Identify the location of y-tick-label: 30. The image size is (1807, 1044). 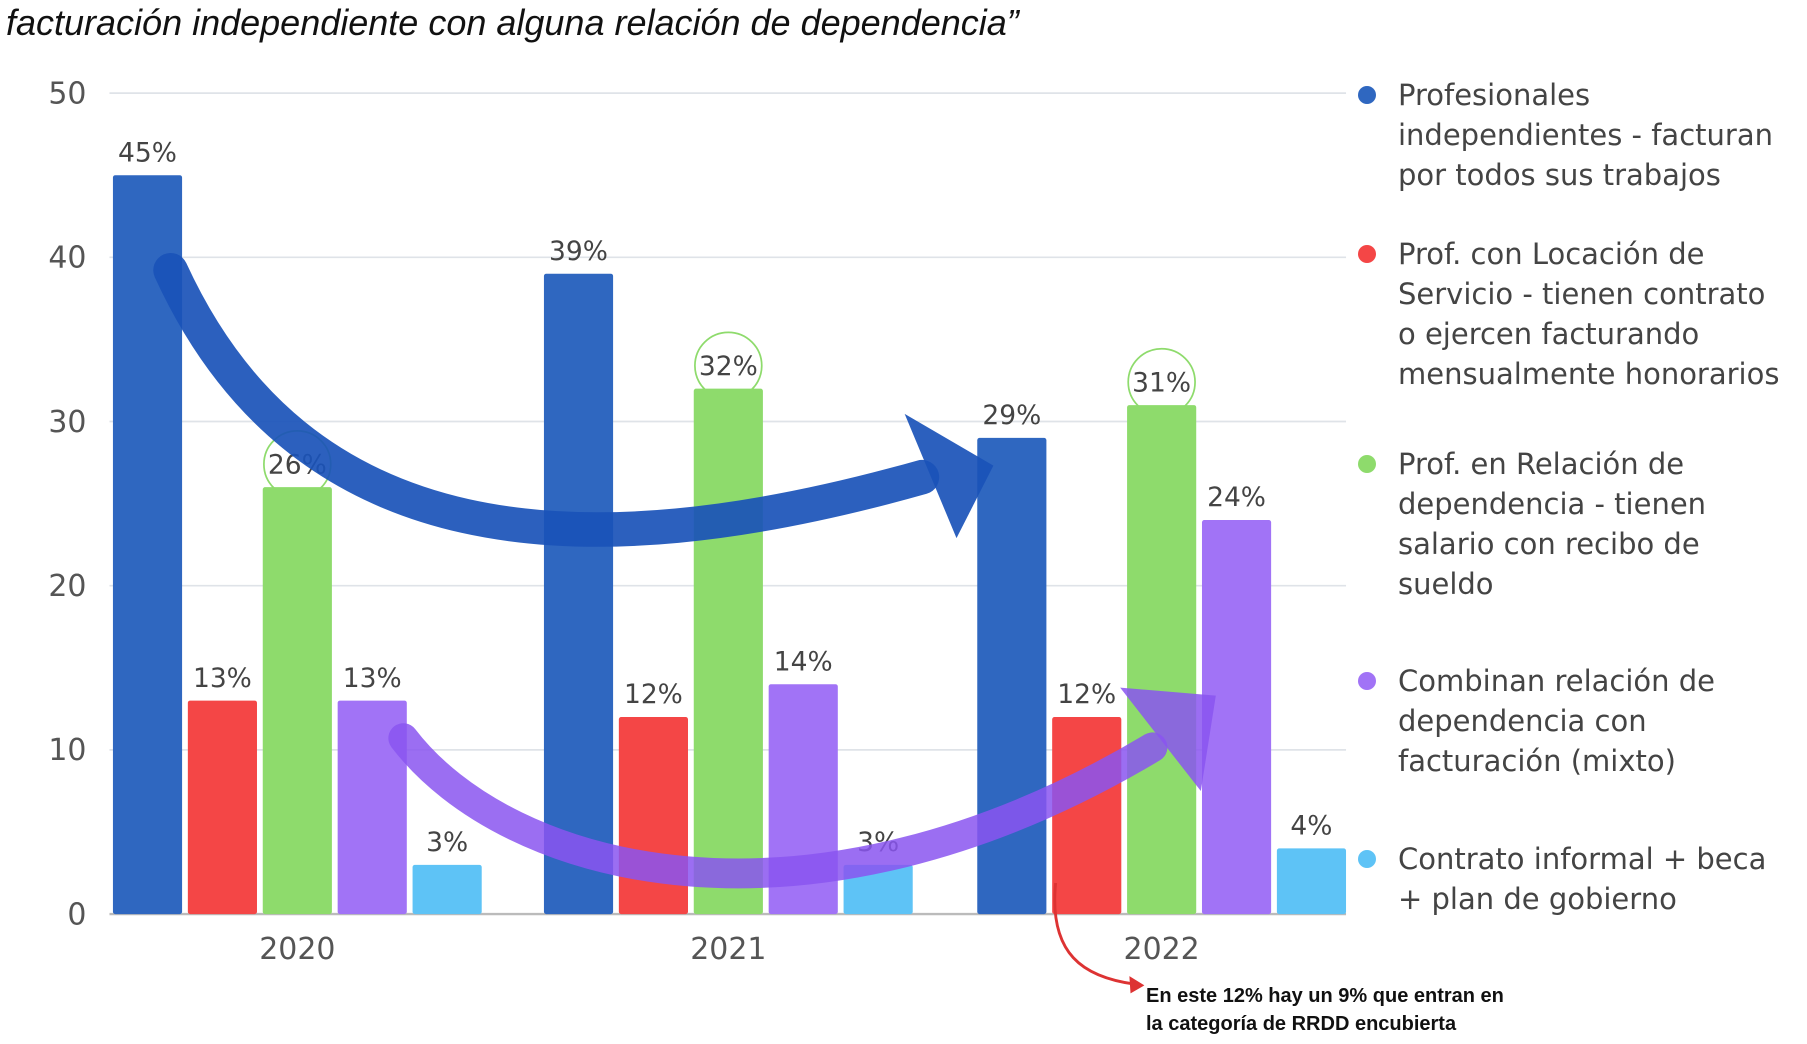
(67, 422).